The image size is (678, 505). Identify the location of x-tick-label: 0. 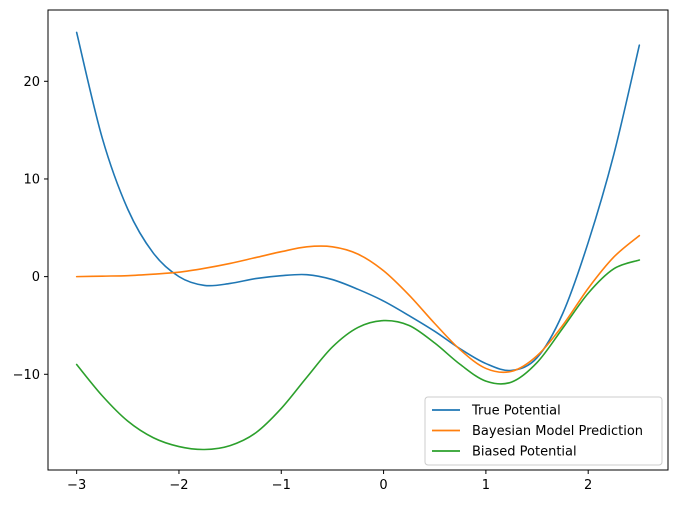
(383, 485).